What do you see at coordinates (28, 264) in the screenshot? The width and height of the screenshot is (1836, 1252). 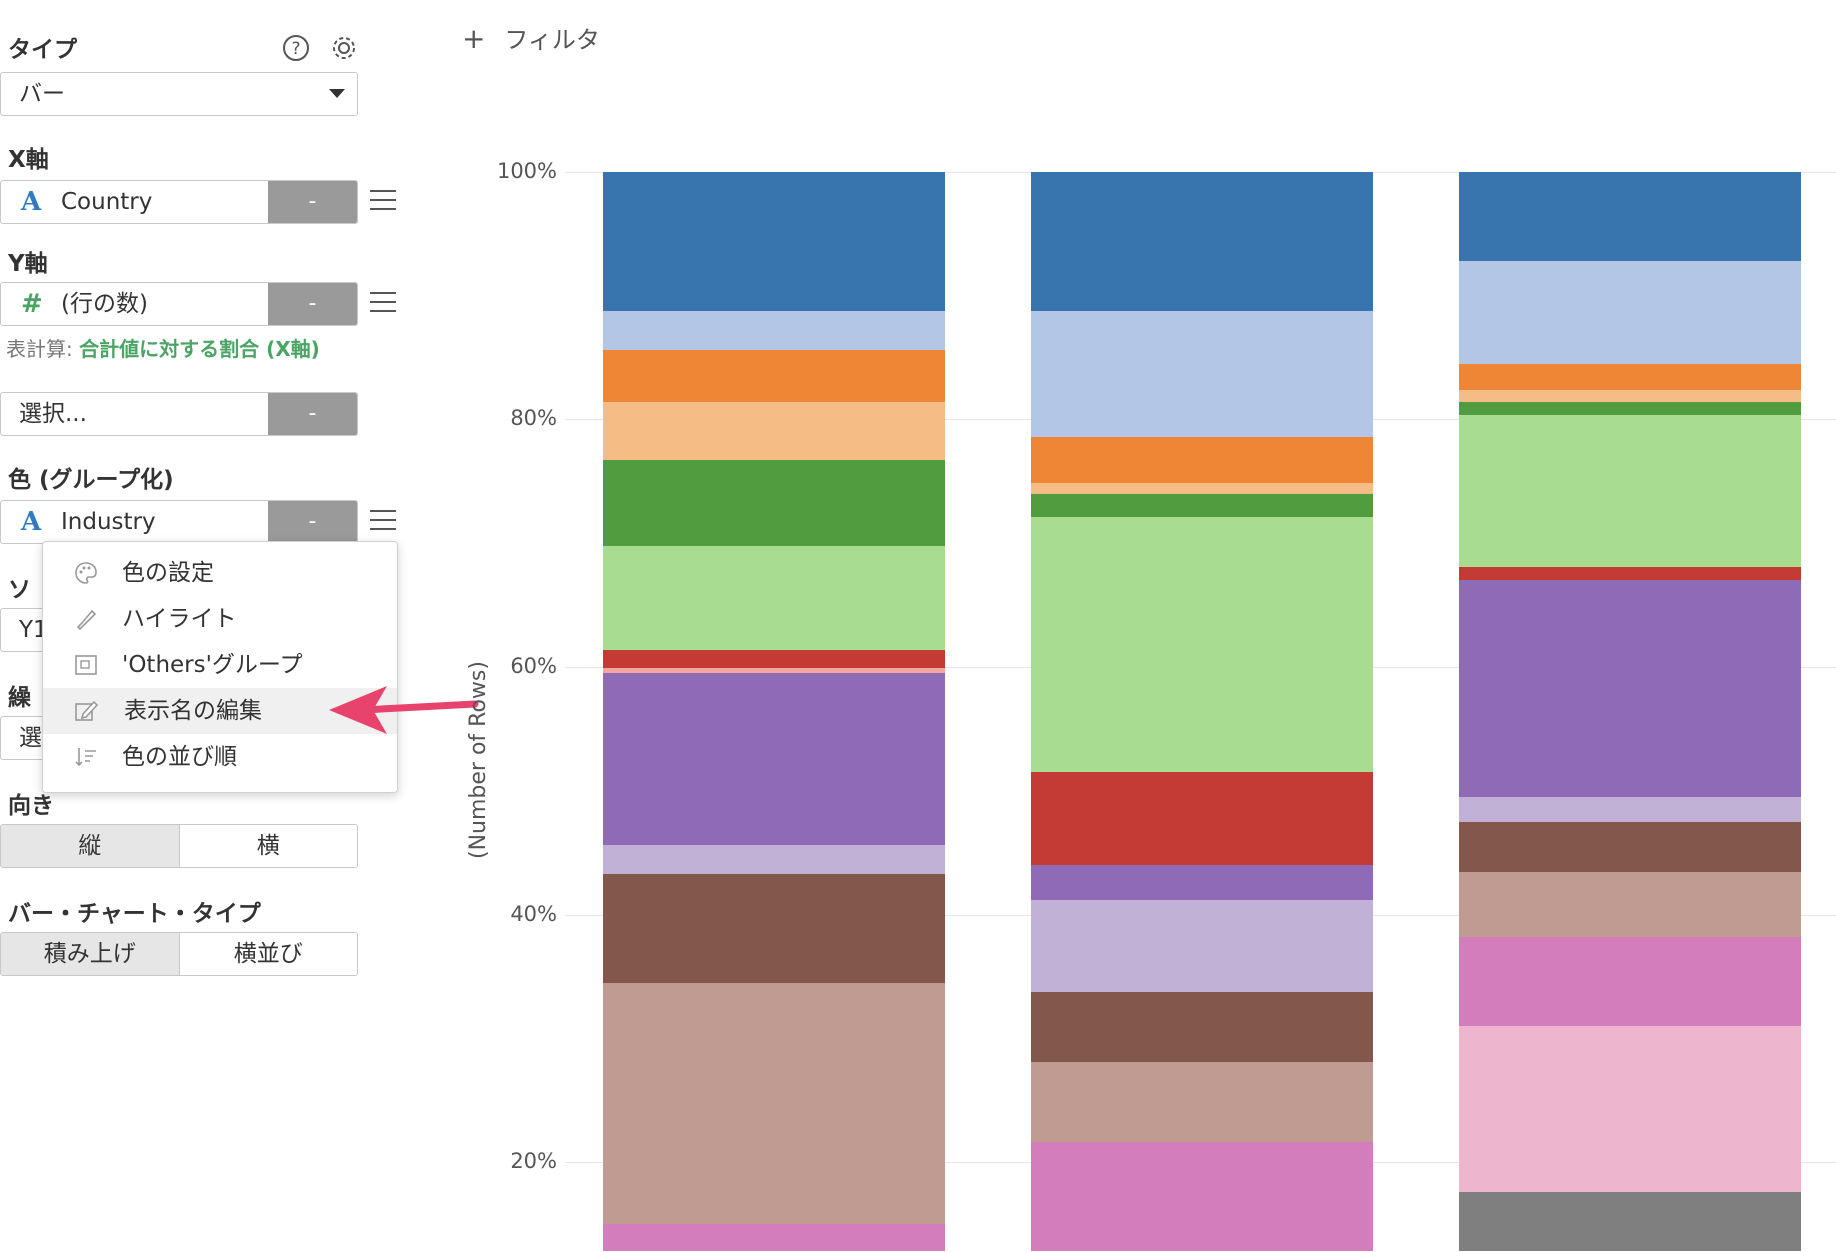 I see `y-axis-label: Y軸` at bounding box center [28, 264].